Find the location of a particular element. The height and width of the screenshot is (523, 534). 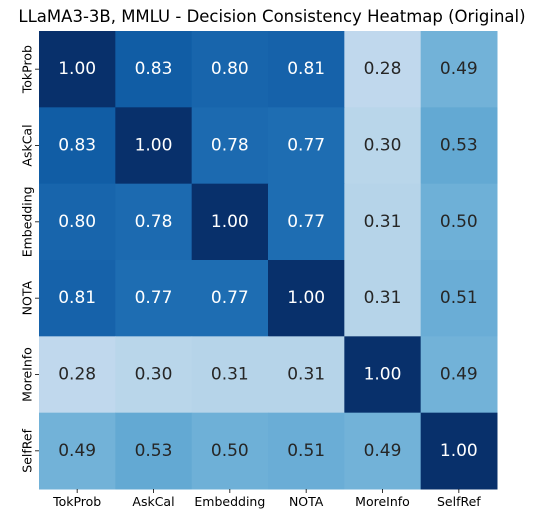

heatmap-cell-TokProb-MoreInfo is located at coordinates (383, 69).